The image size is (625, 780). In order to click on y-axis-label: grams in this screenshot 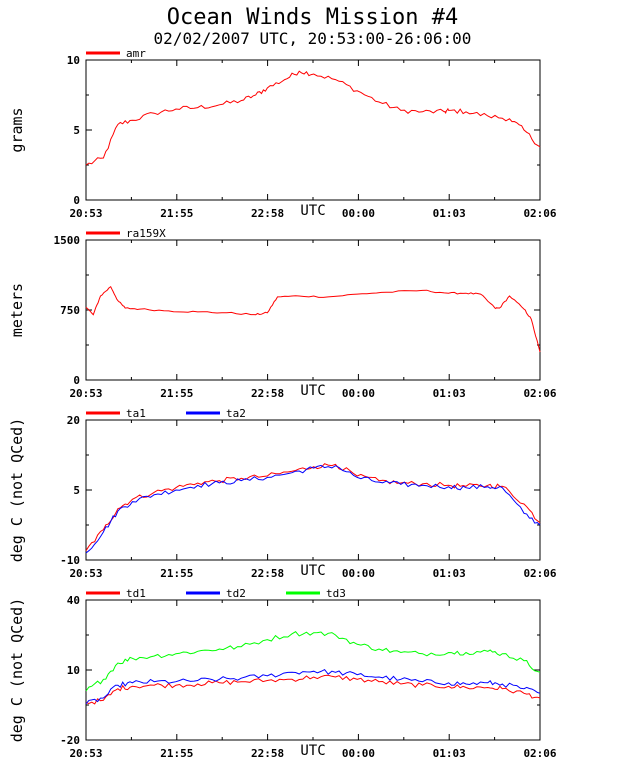, I will do `click(17, 129)`.